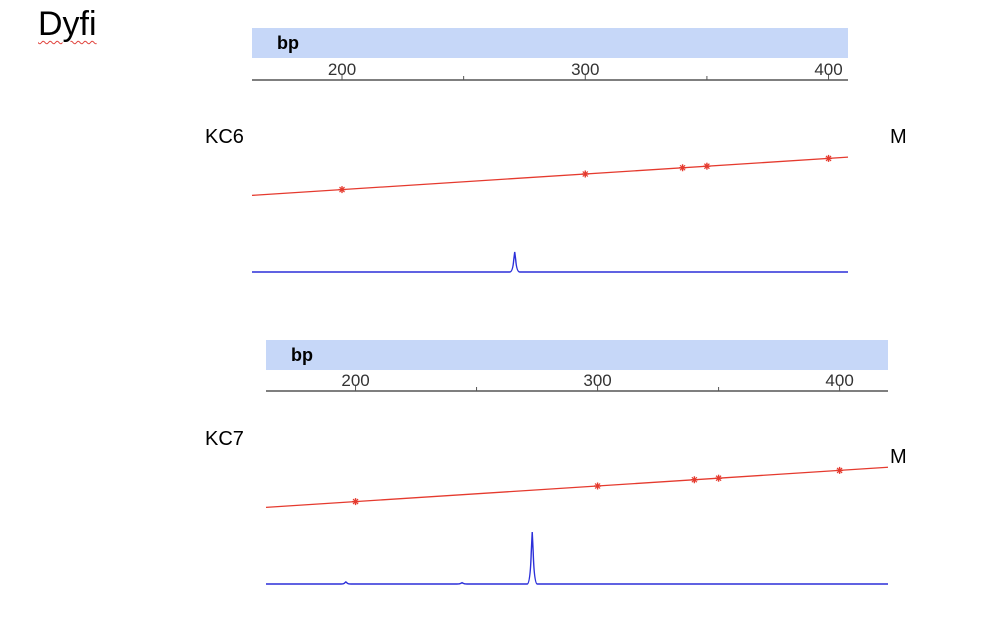 The image size is (1000, 624). Describe the element at coordinates (224, 439) in the screenshot. I see `sample-label-kc7: KC7` at that location.